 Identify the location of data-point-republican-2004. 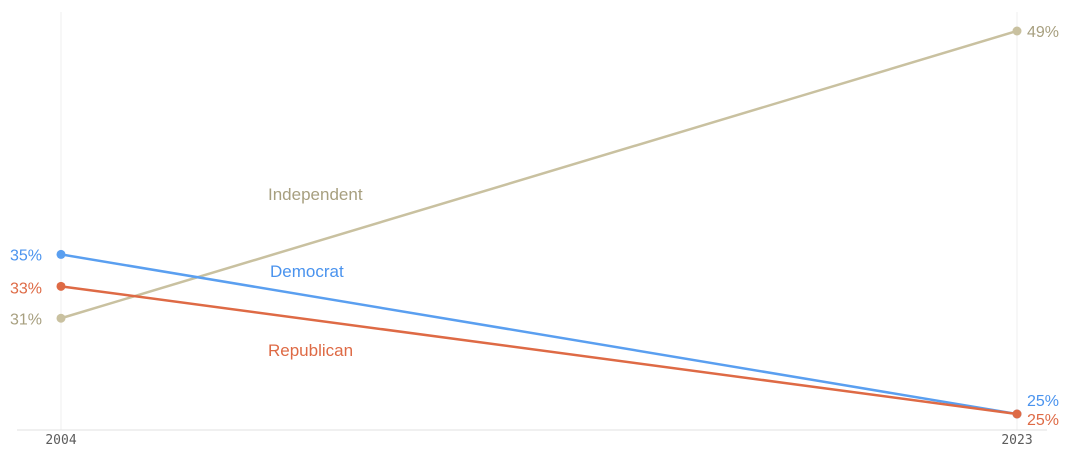
(61, 286).